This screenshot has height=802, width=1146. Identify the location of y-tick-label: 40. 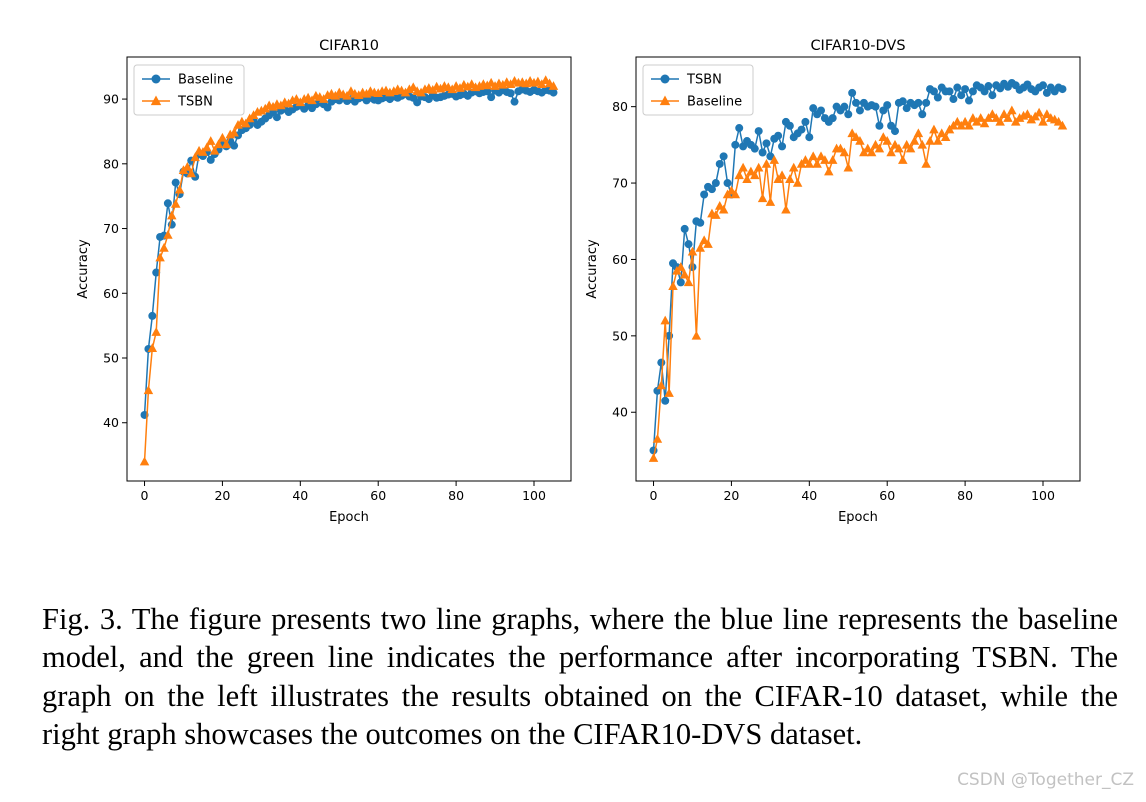
(111, 422).